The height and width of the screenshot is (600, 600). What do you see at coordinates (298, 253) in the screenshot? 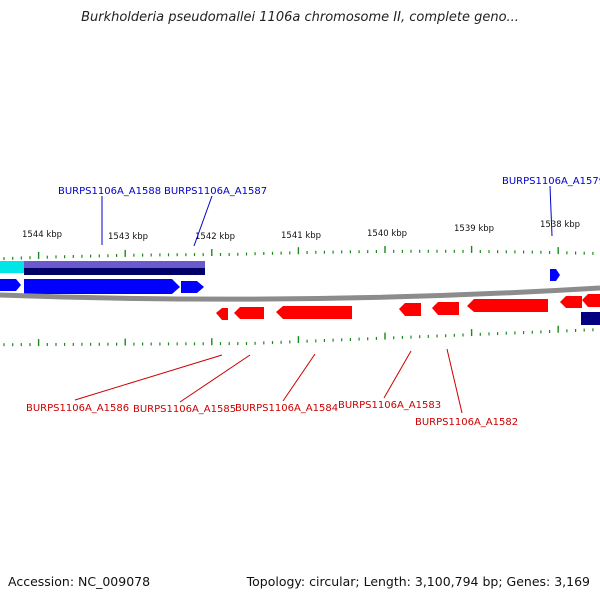
I see `upper-scale-ticks` at bounding box center [298, 253].